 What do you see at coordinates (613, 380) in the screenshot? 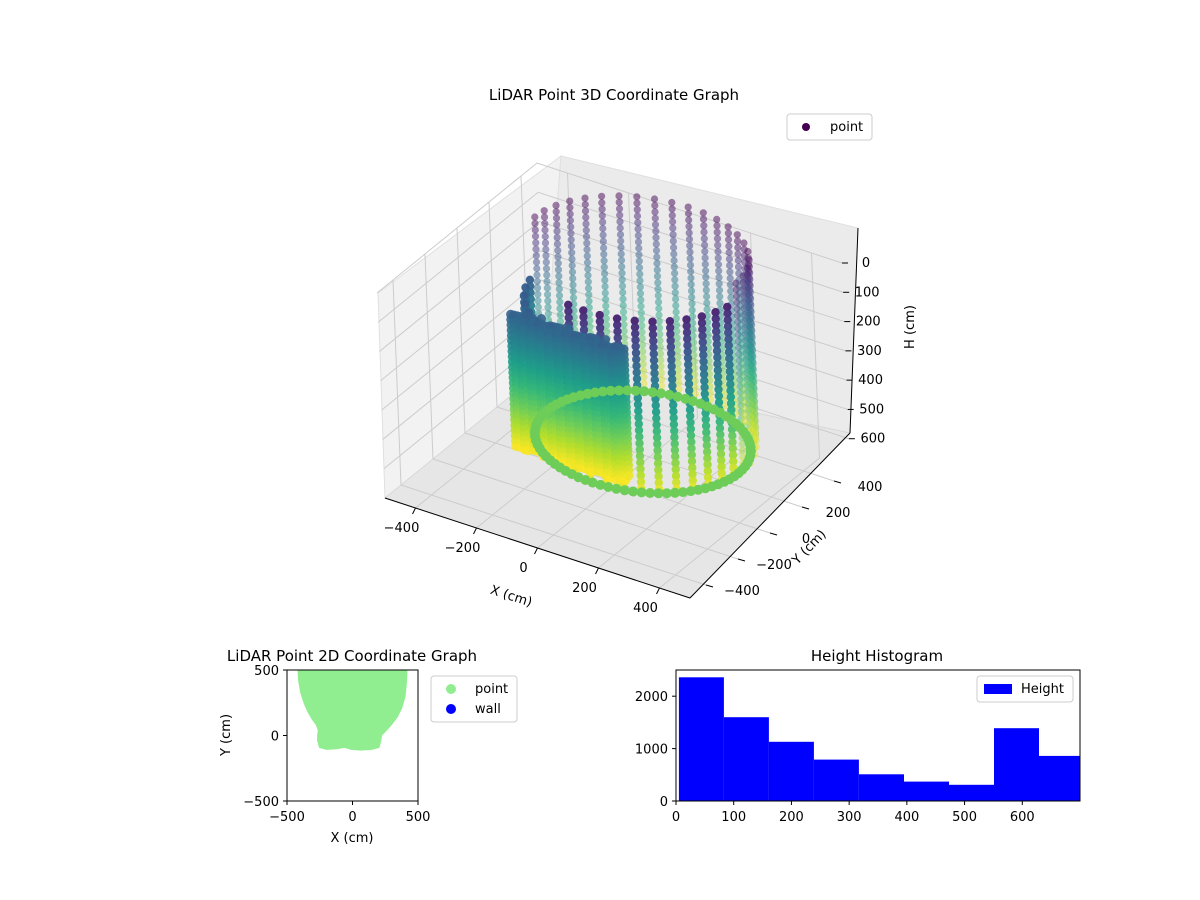
I see `grid-line-y` at bounding box center [613, 380].